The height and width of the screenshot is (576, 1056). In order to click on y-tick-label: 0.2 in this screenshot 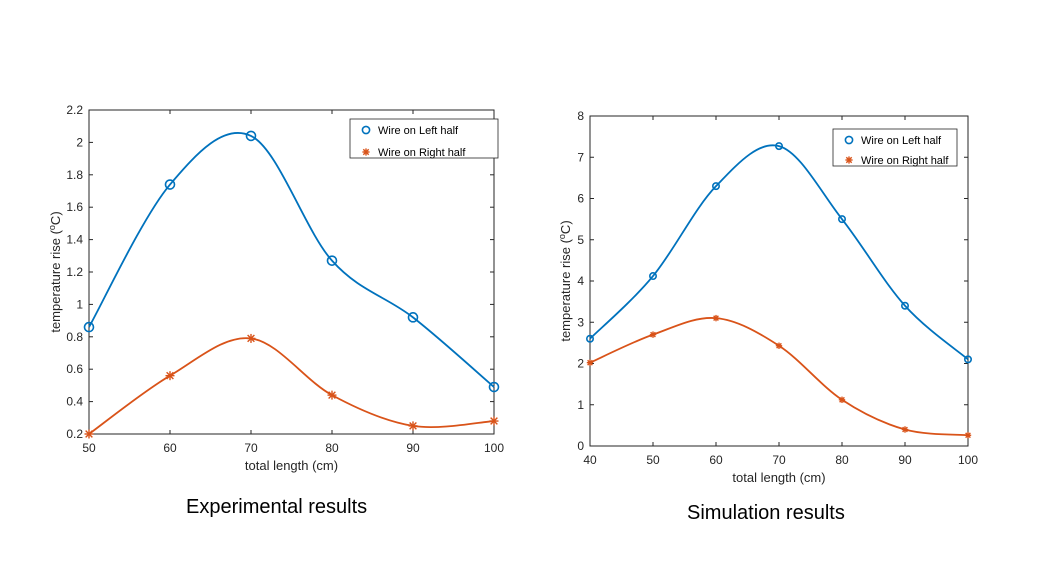, I will do `click(74, 434)`.